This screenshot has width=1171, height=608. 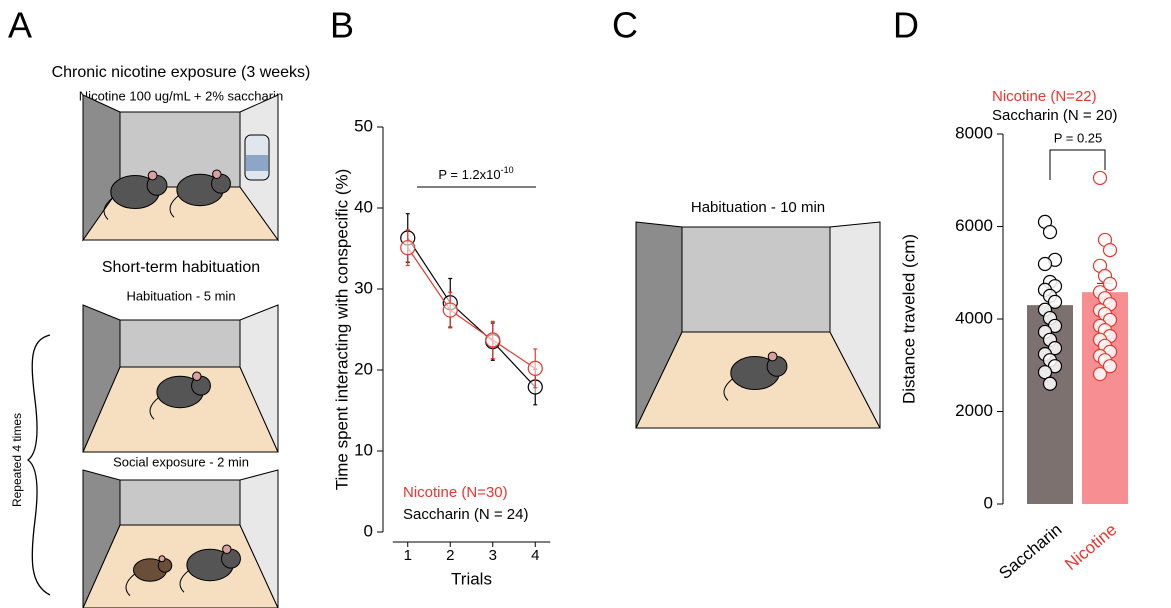 I want to click on y-tick-label: 6000, so click(x=974, y=225).